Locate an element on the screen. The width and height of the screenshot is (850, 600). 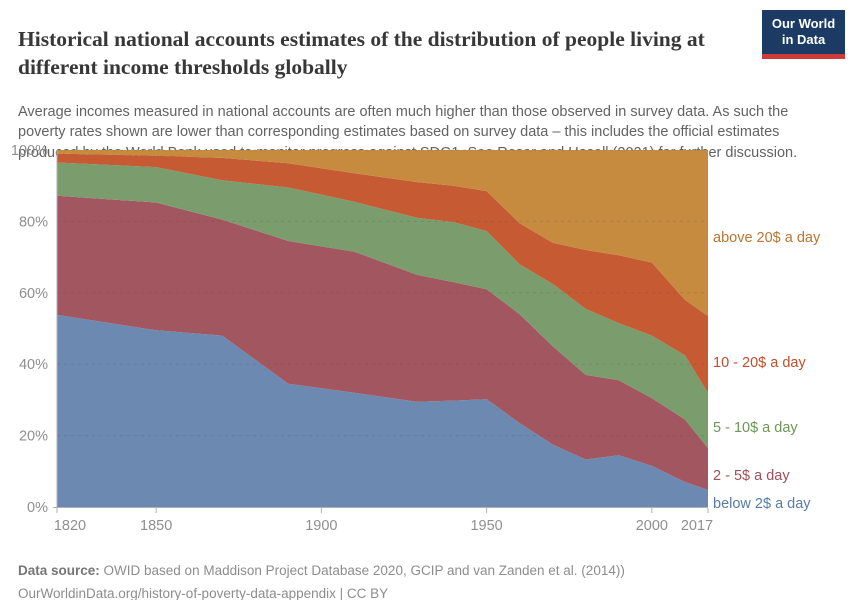
y-tick-label-80: 80% is located at coordinates (33, 222).